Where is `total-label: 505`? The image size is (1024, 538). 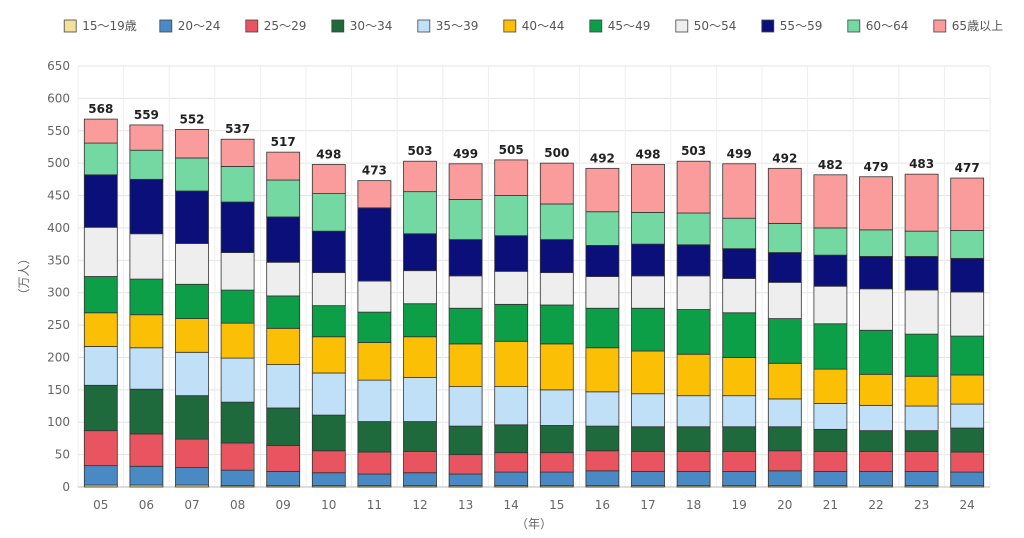
total-label: 505 is located at coordinates (511, 150).